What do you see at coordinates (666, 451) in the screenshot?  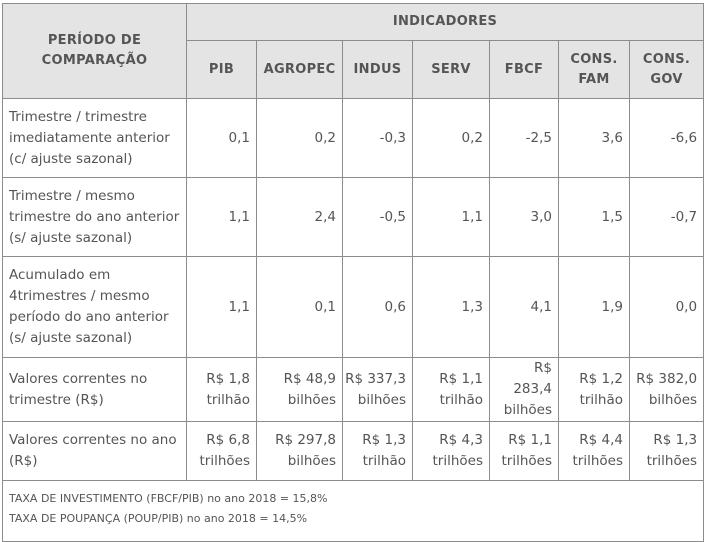 I see `table-cell: R$ 1,3 trilhões` at bounding box center [666, 451].